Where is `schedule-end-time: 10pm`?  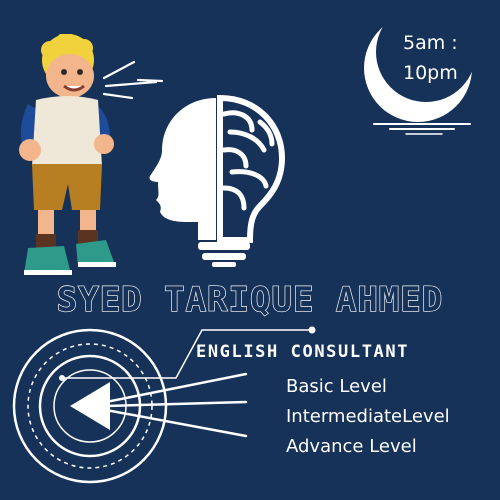 schedule-end-time: 10pm is located at coordinates (430, 73).